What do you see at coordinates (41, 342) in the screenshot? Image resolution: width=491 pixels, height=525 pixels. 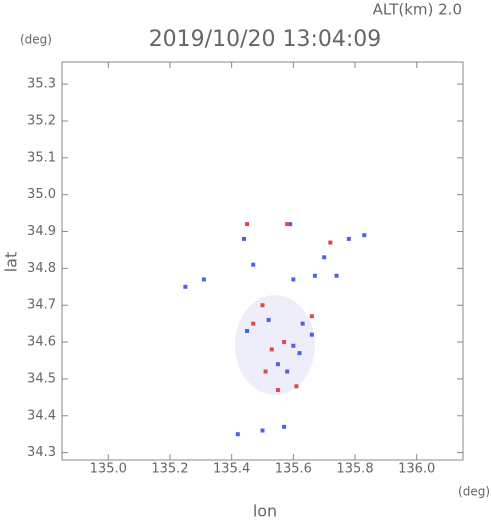 I see `y-tick-label: 34.6` at bounding box center [41, 342].